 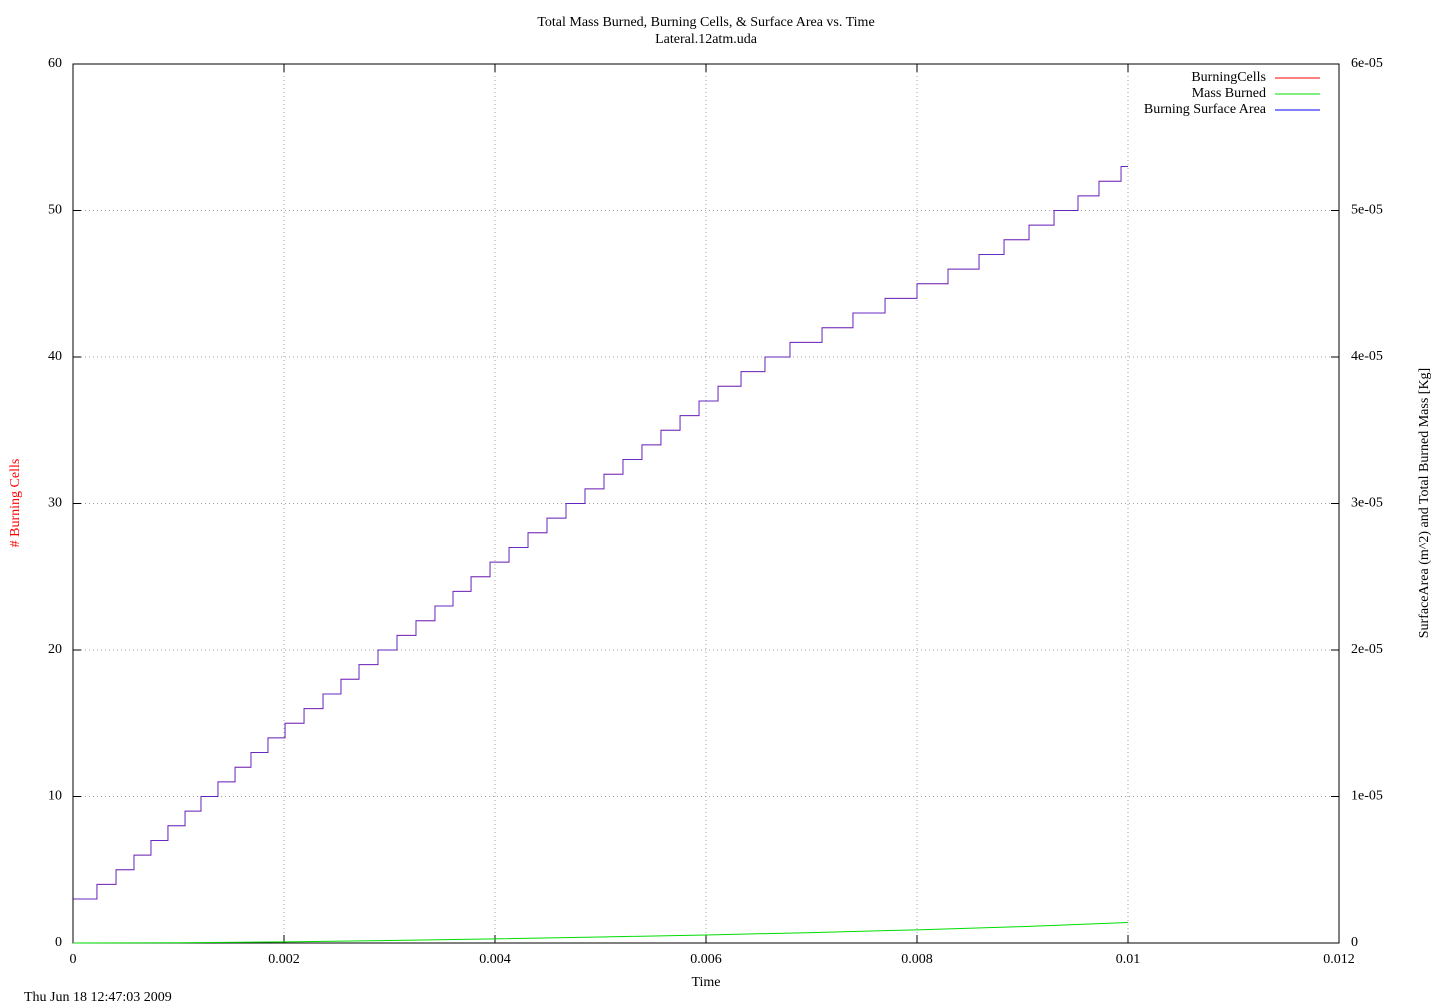 I want to click on x-tick-label: 0.008, so click(x=917, y=959).